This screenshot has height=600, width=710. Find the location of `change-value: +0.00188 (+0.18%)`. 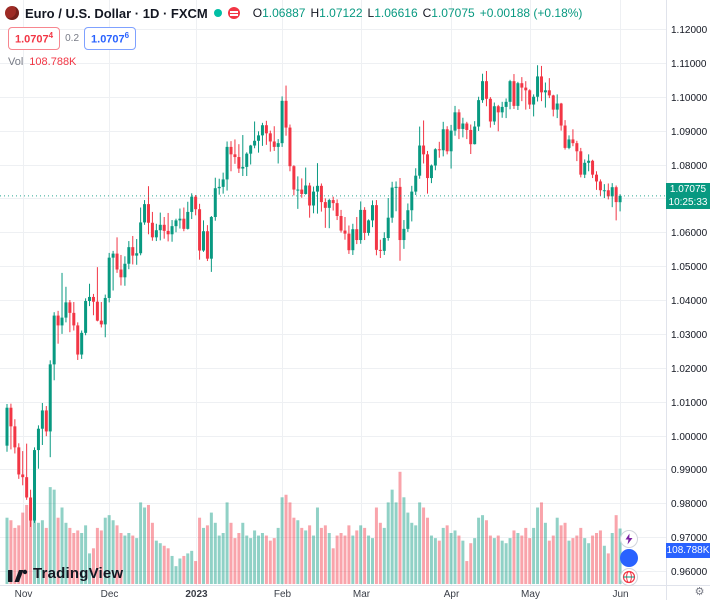

change-value: +0.00188 (+0.18%) is located at coordinates (531, 13).